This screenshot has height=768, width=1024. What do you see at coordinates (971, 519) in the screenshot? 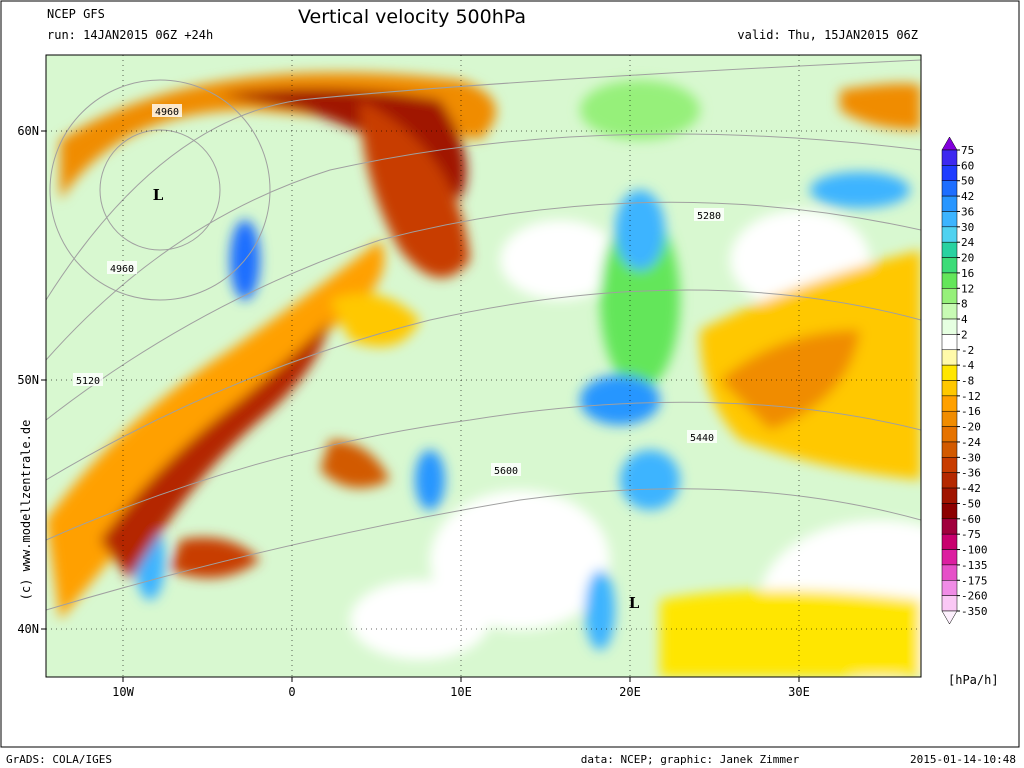
I see `colorbar-label: -60` at bounding box center [971, 519].